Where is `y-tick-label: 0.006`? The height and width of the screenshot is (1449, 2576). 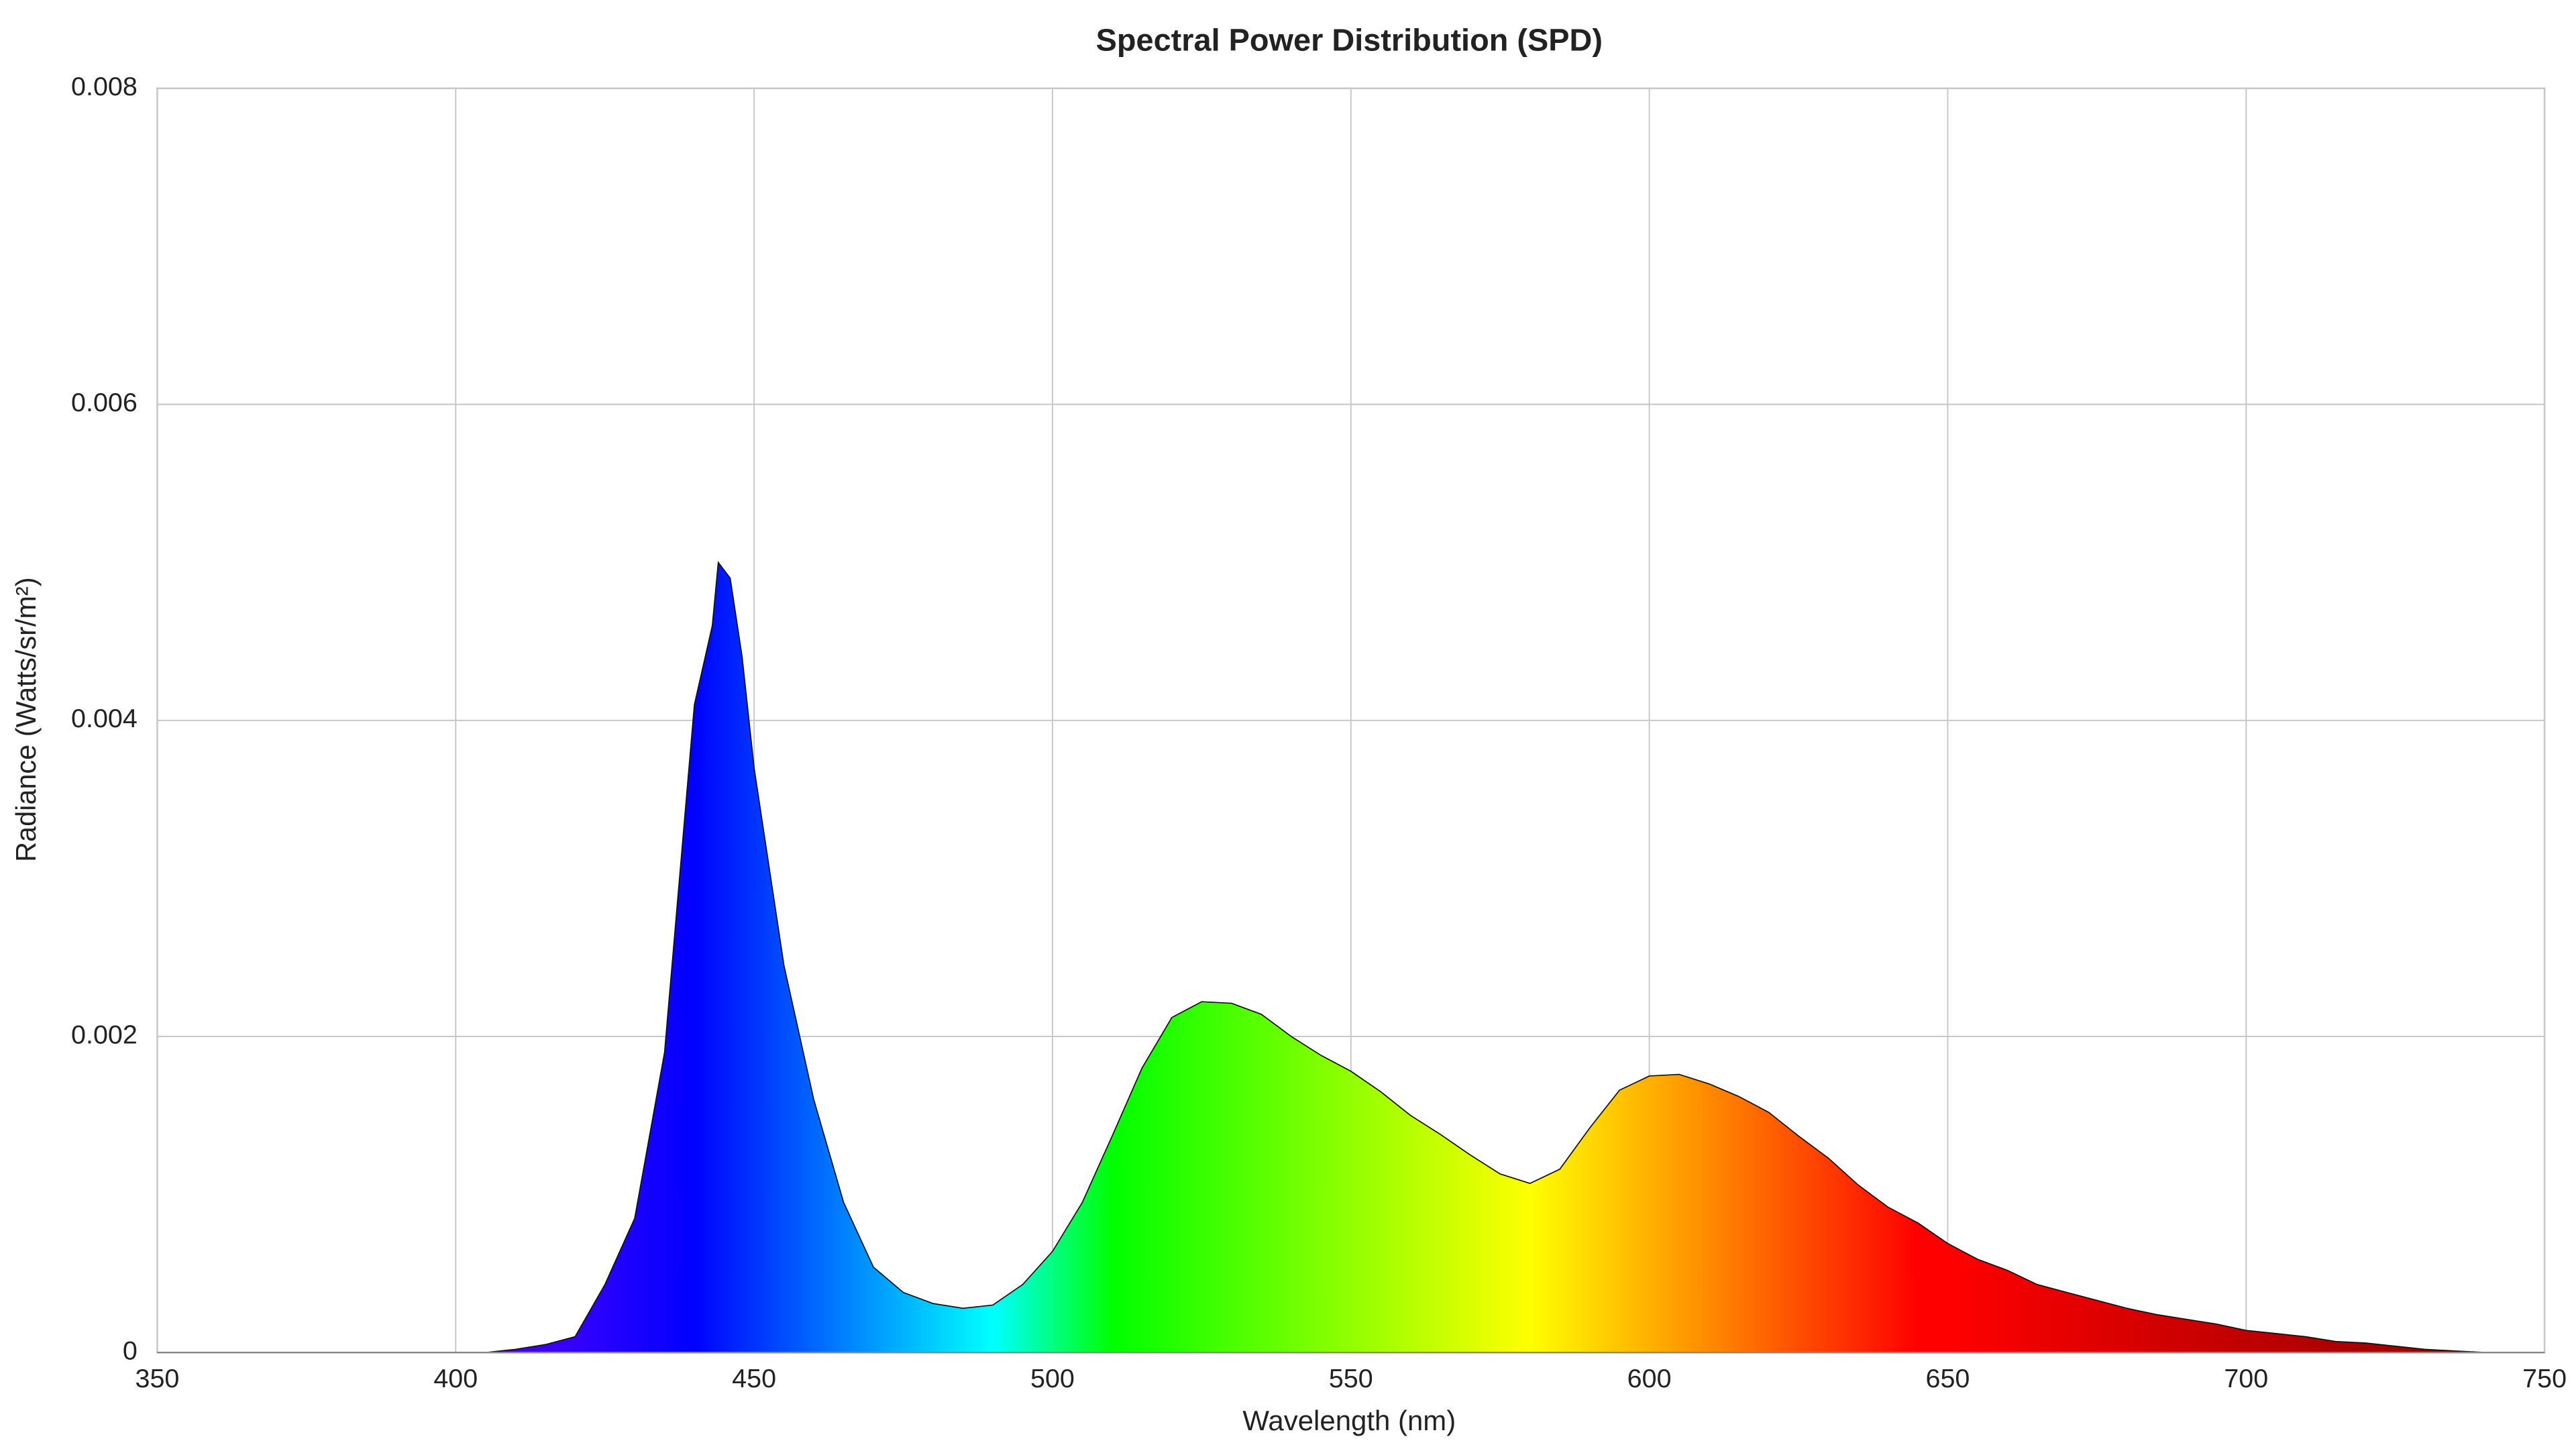
y-tick-label: 0.006 is located at coordinates (104, 402).